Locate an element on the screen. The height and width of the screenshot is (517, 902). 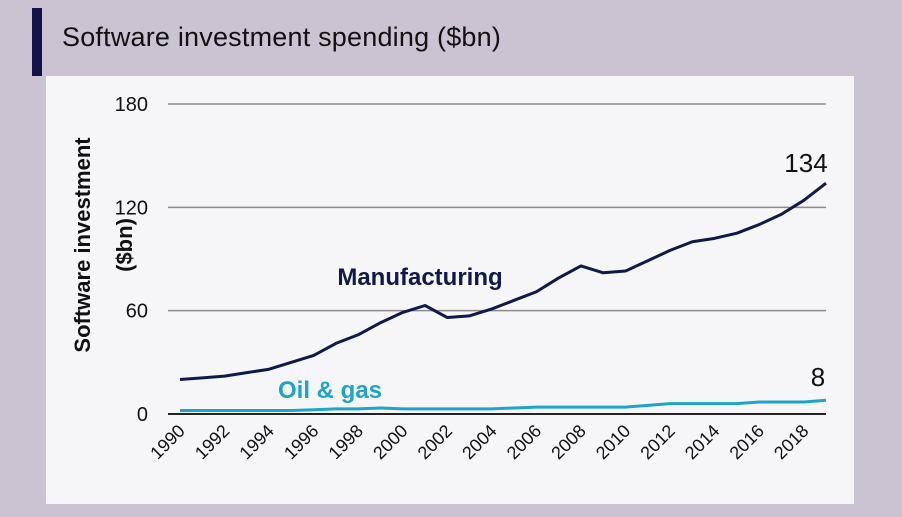
x-tick-label: 1992 is located at coordinates (212, 442).